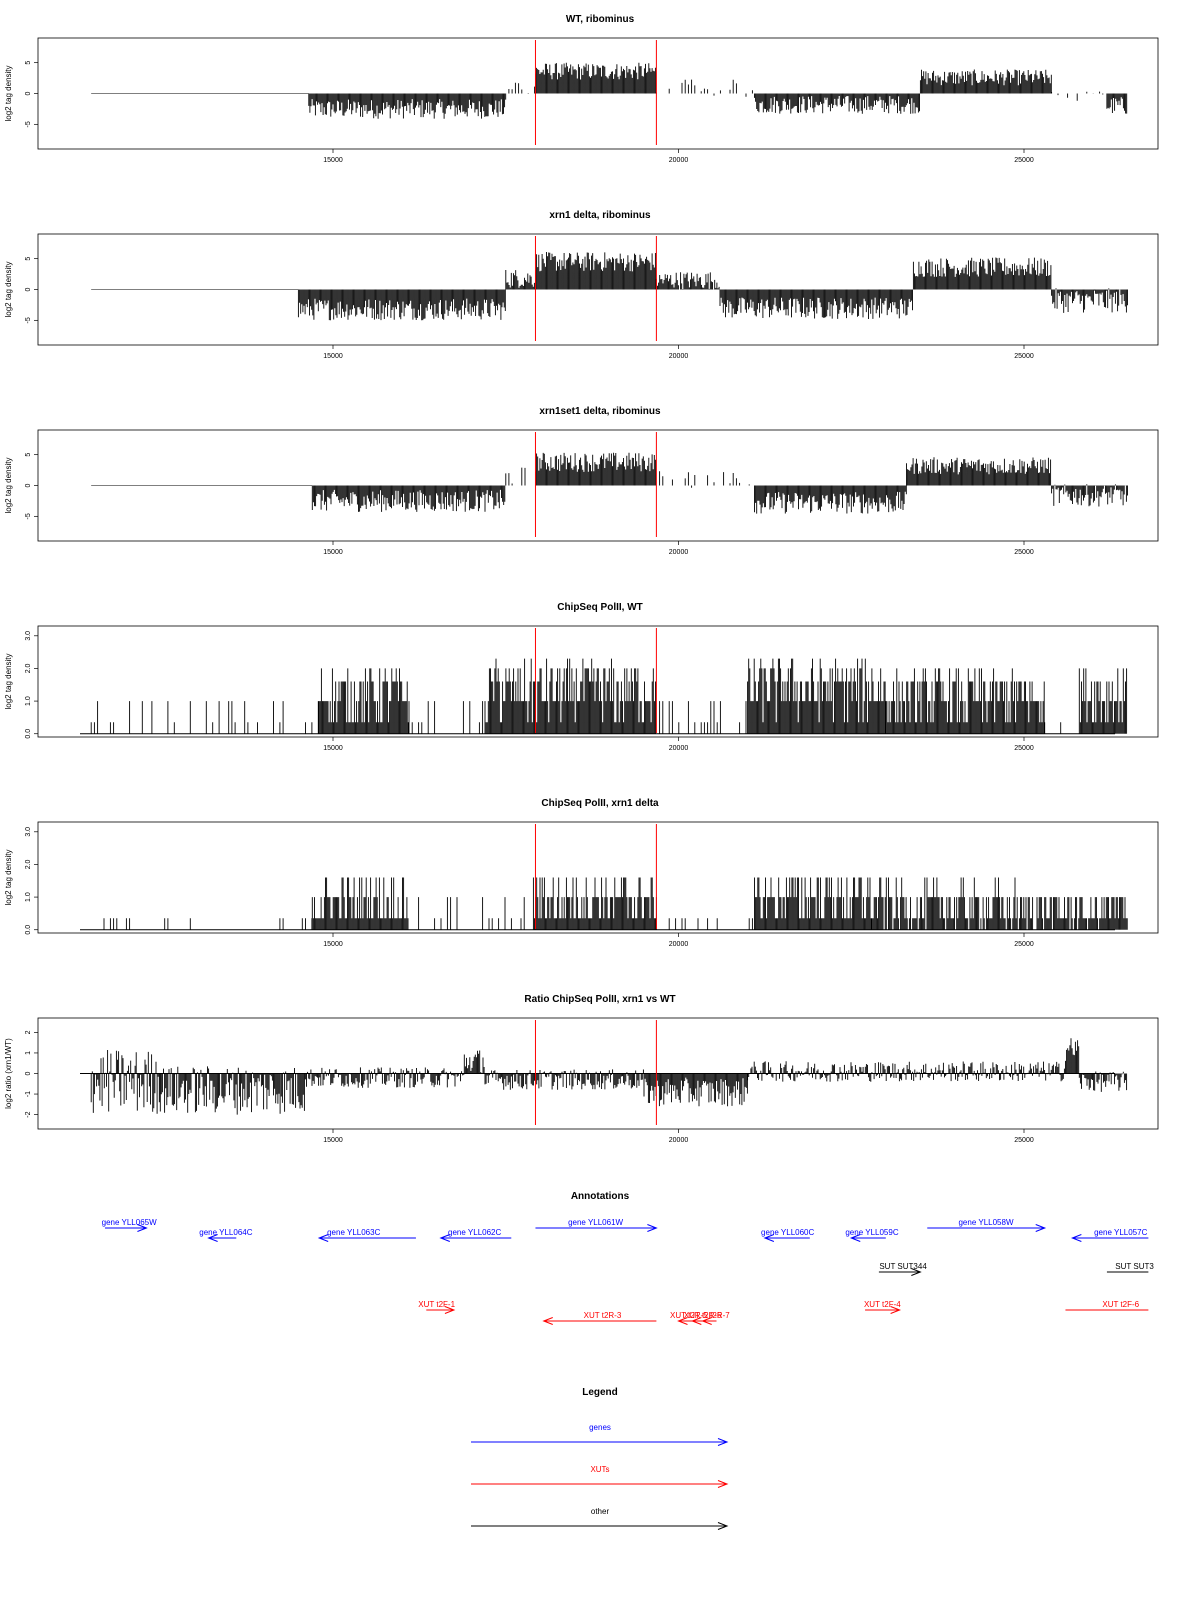  Describe the element at coordinates (28, 1032) in the screenshot. I see `y-tick-label: 2` at that location.